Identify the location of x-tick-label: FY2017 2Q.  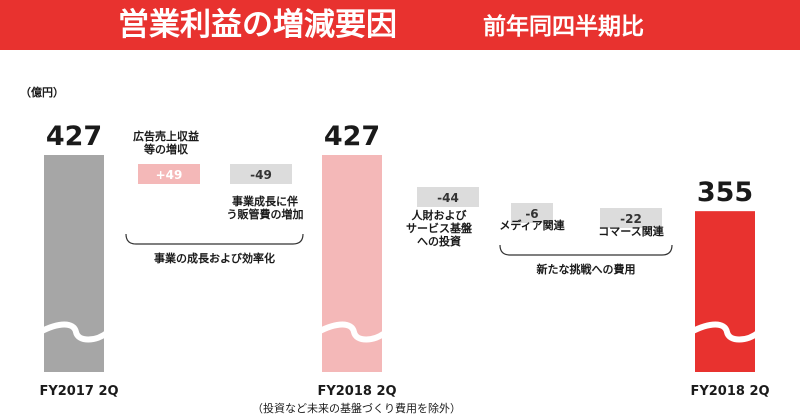
(78, 391).